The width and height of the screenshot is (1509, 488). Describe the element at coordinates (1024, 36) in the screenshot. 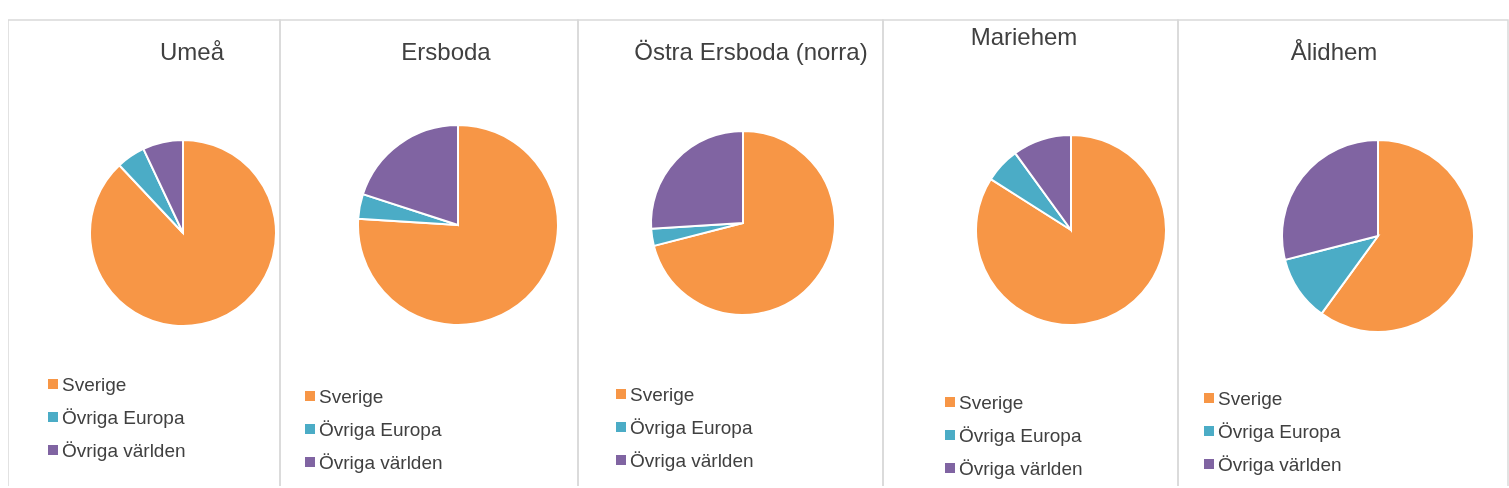

I see `chart-title: Mariehem` at that location.